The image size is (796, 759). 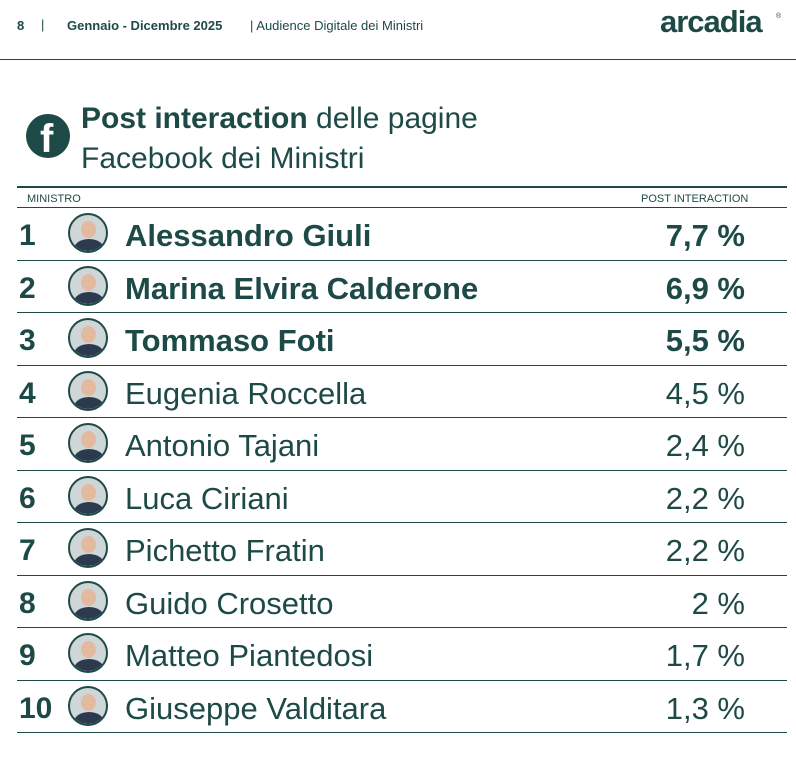 I want to click on registered-mark: ®, so click(x=779, y=16).